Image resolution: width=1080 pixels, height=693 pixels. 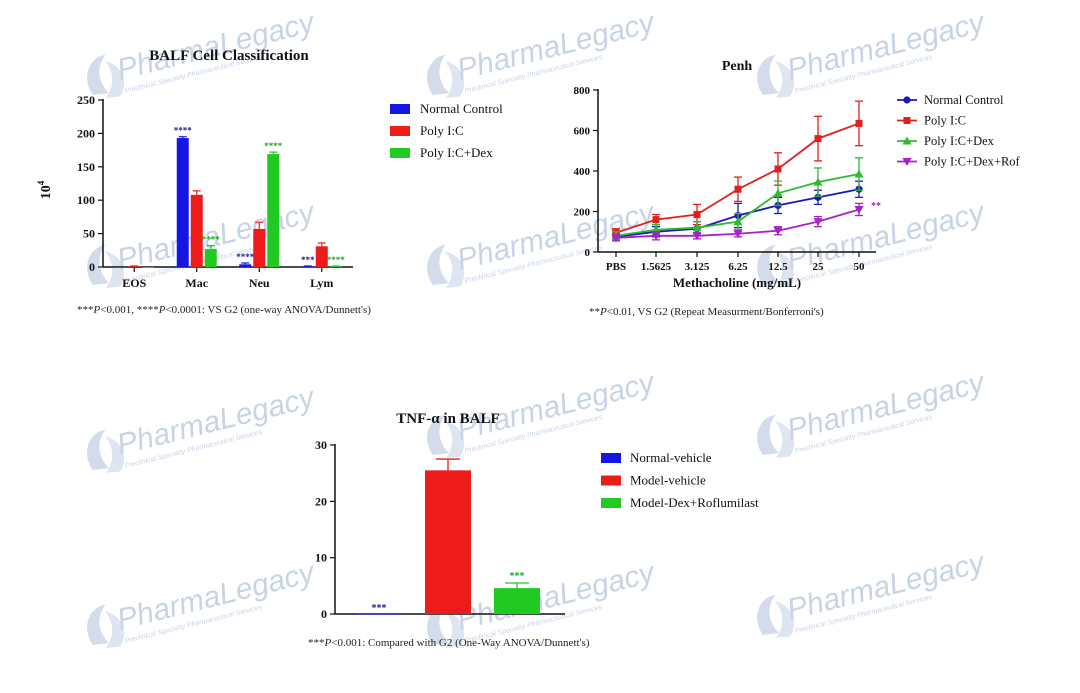 I want to click on x-tick-label: PBS, so click(x=616, y=267).